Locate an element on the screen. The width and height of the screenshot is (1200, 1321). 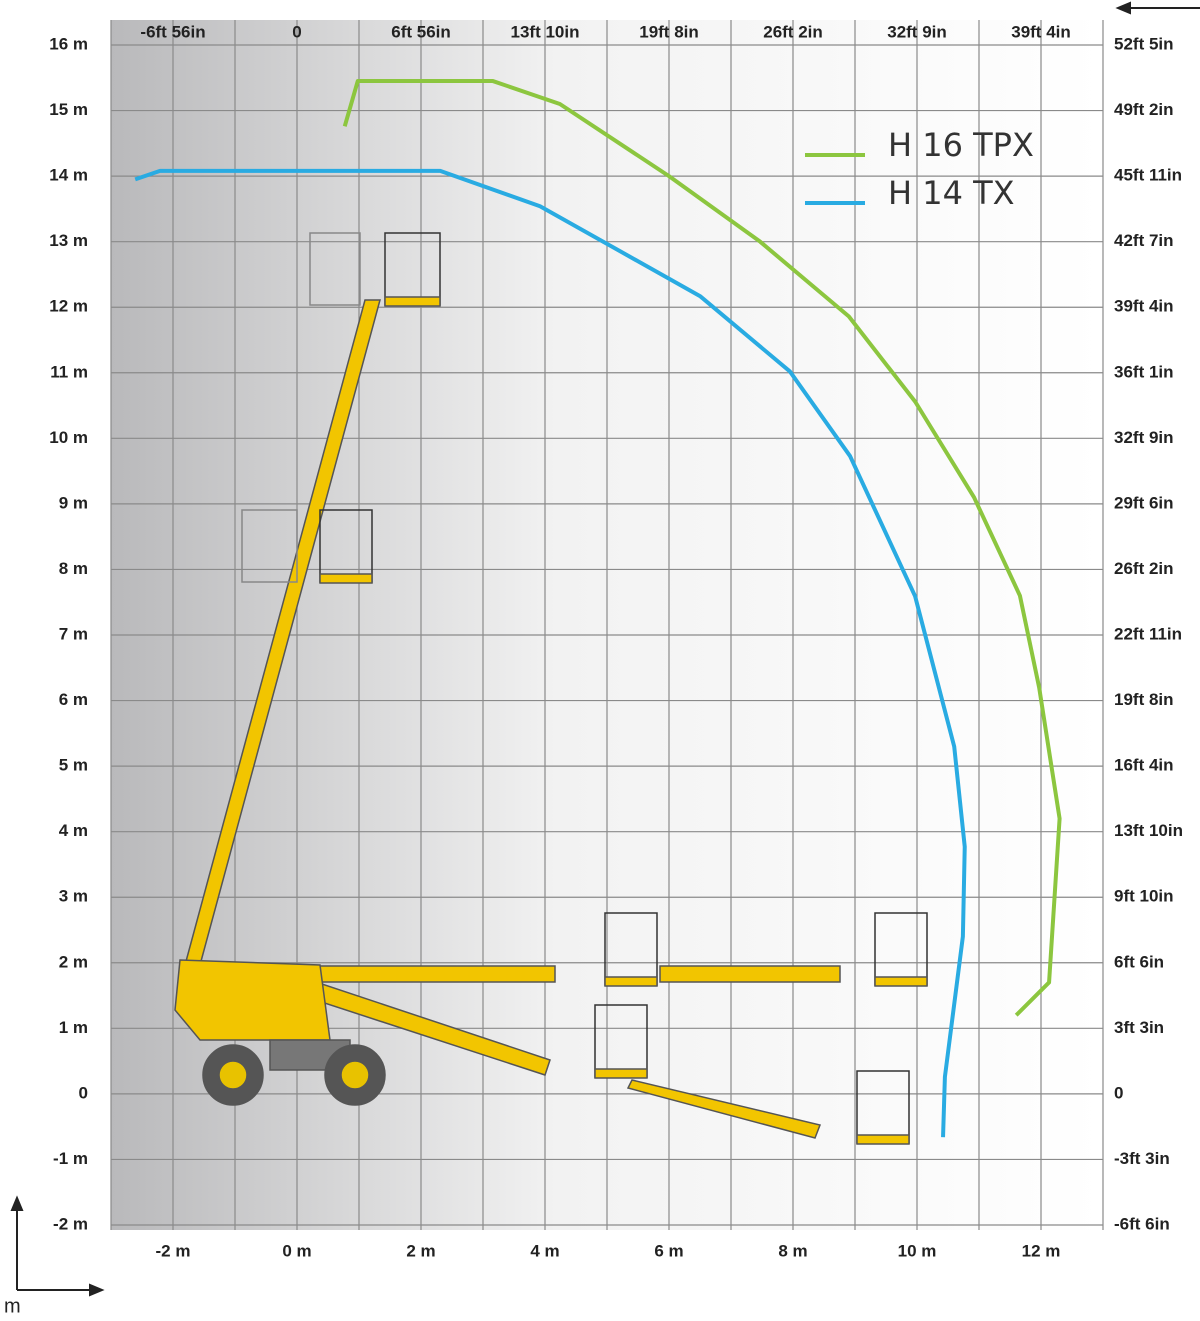
y-tick-label: 10 m is located at coordinates (68, 437).